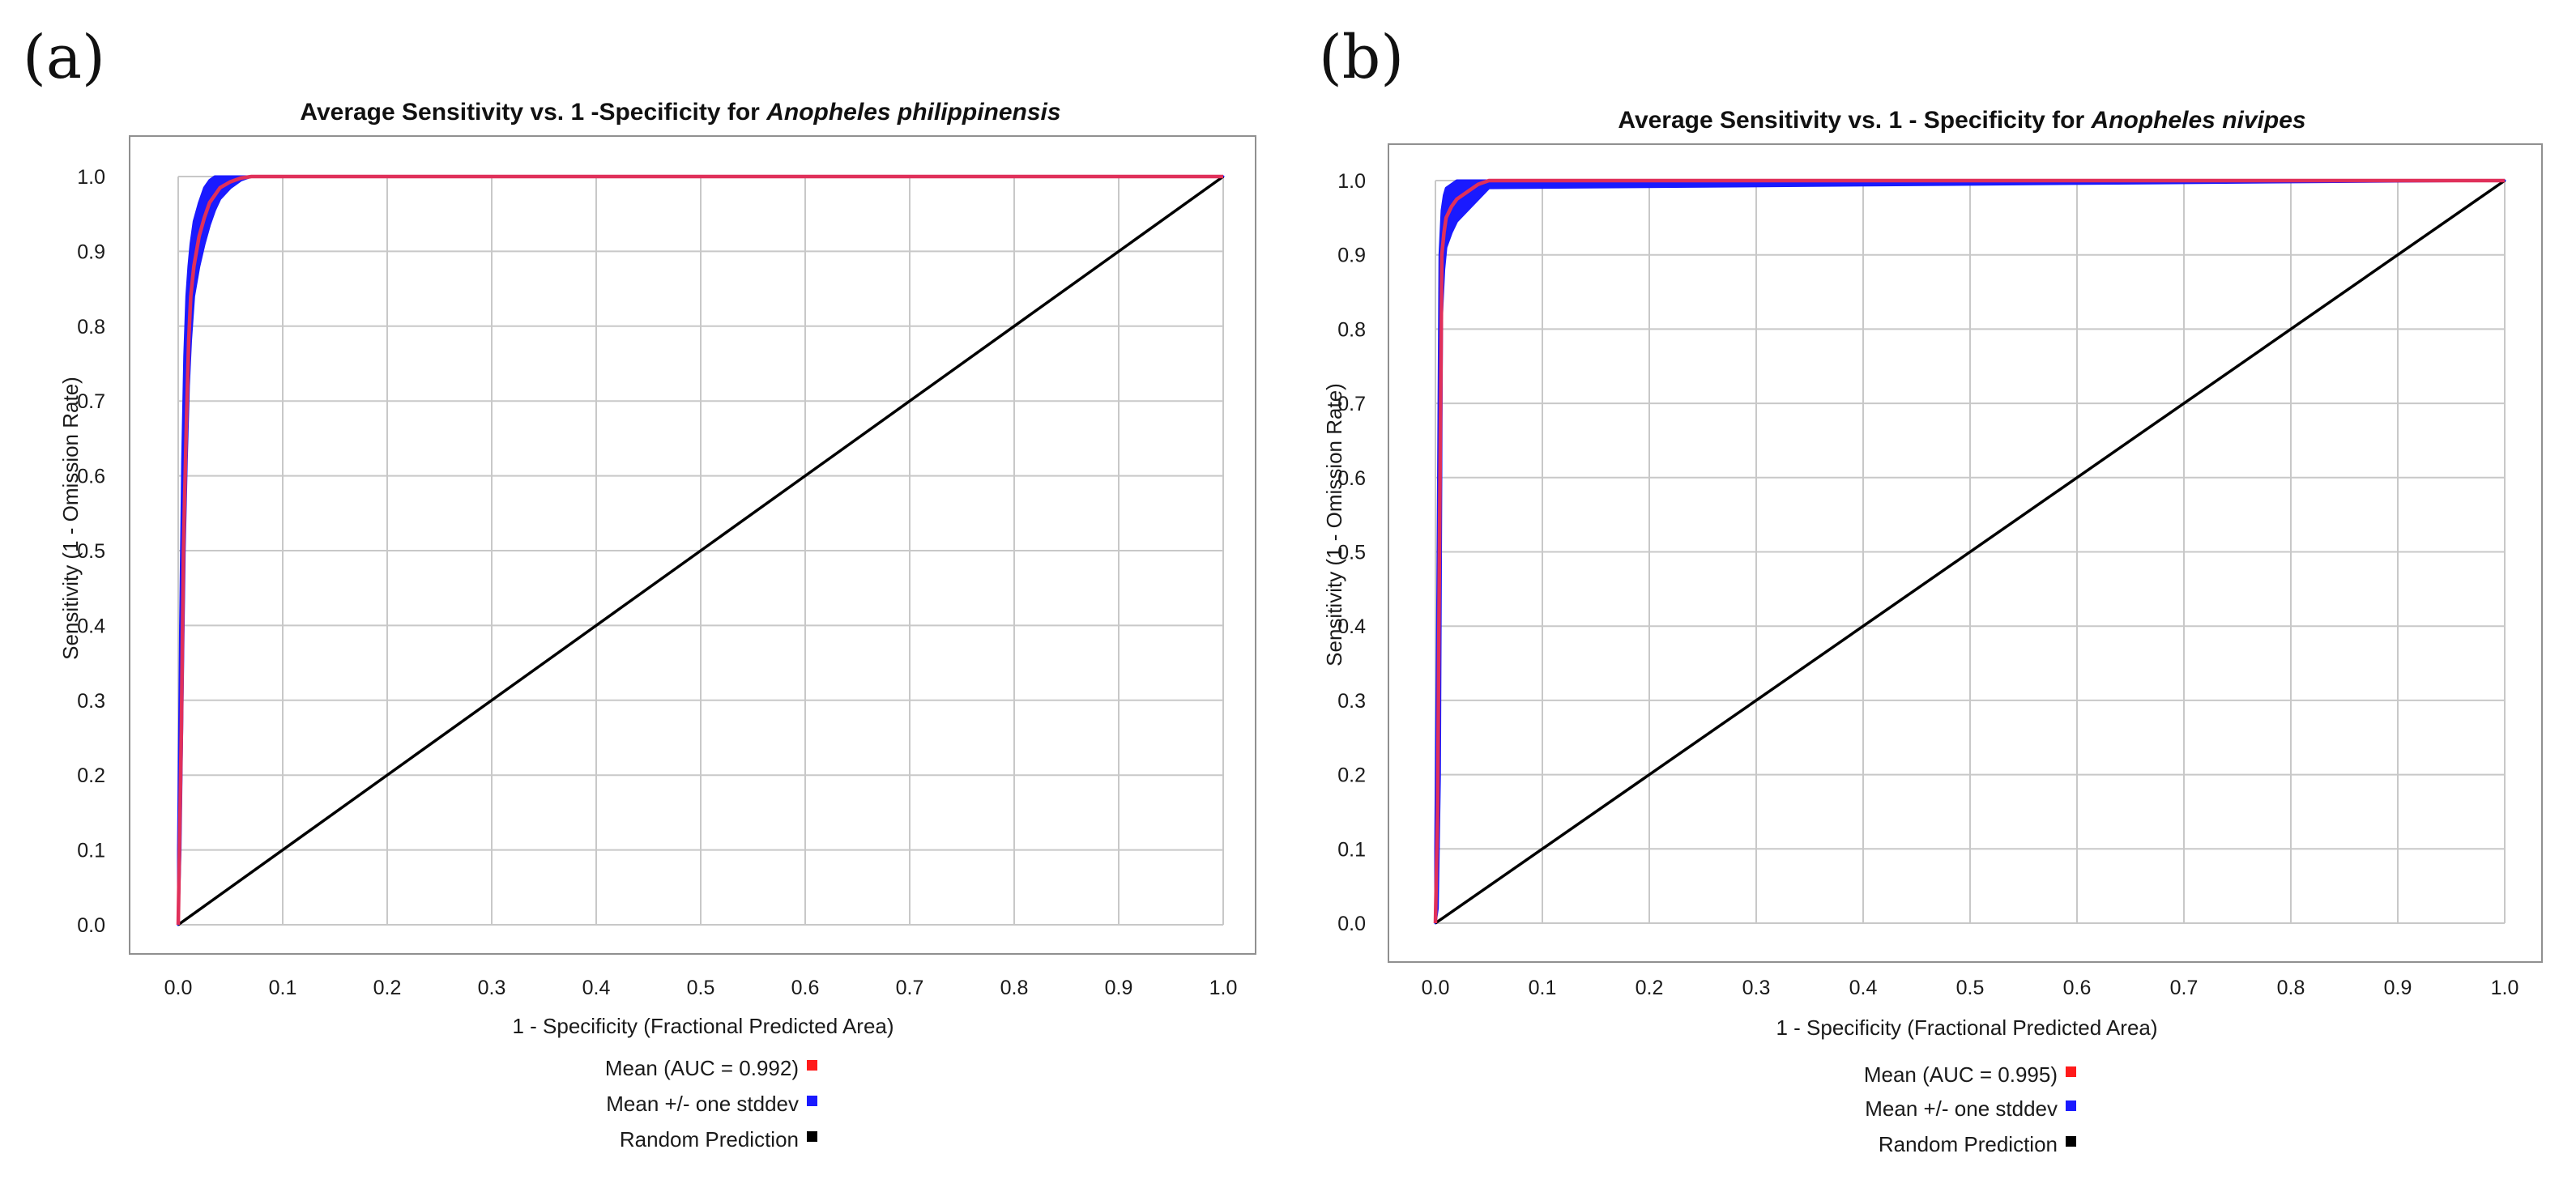 The height and width of the screenshot is (1192, 2576). I want to click on x-tick-label-a: 0.4, so click(596, 988).